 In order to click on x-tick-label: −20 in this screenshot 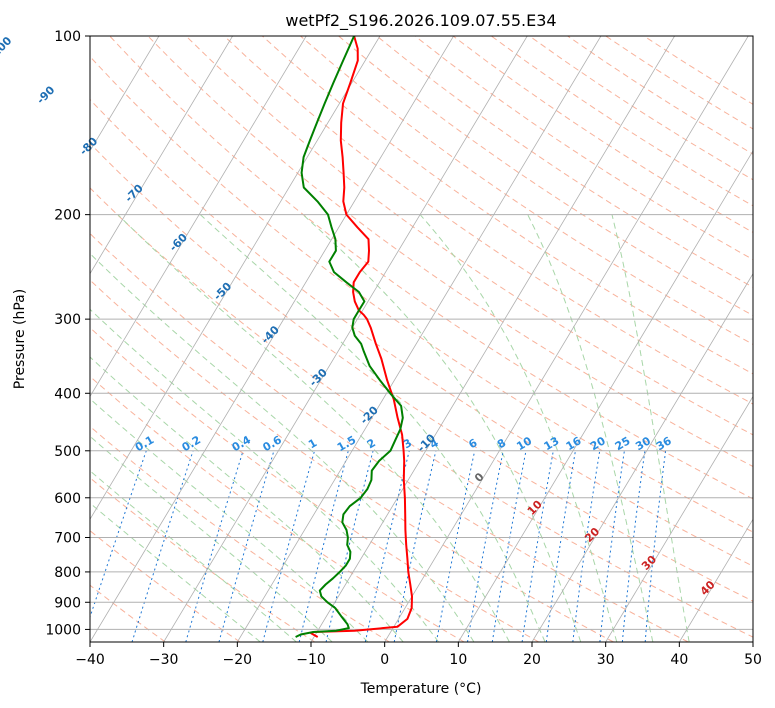, I will do `click(238, 660)`.